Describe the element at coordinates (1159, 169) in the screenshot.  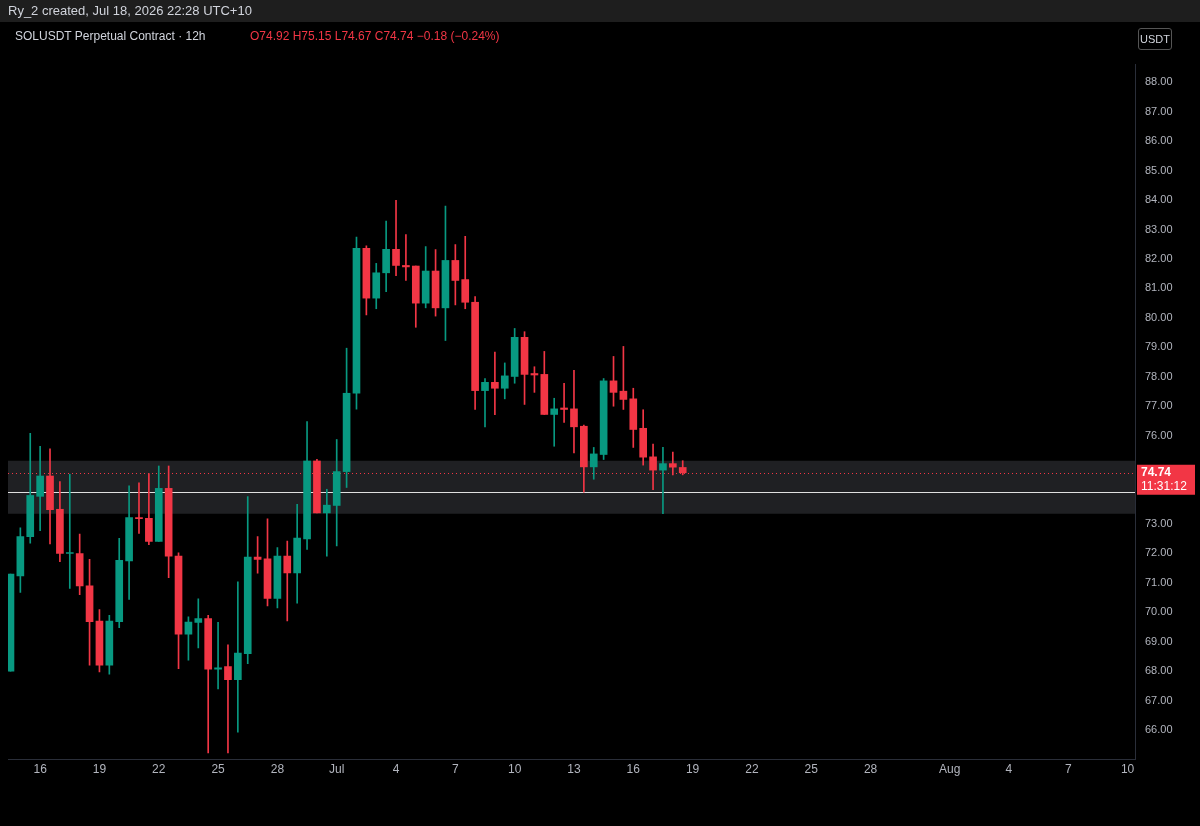
I see `y-tick-label: 85.00` at that location.